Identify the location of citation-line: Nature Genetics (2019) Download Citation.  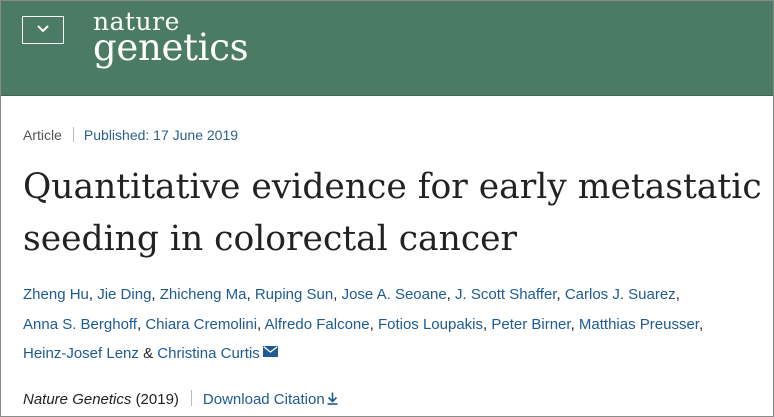
(180, 399).